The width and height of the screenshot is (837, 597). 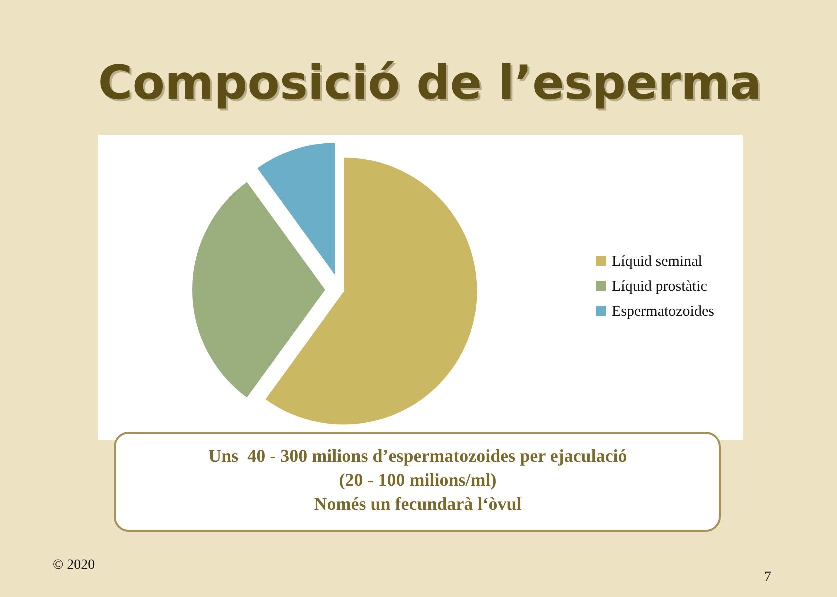 I want to click on chart-title: Composició de l’esperma, so click(x=432, y=85).